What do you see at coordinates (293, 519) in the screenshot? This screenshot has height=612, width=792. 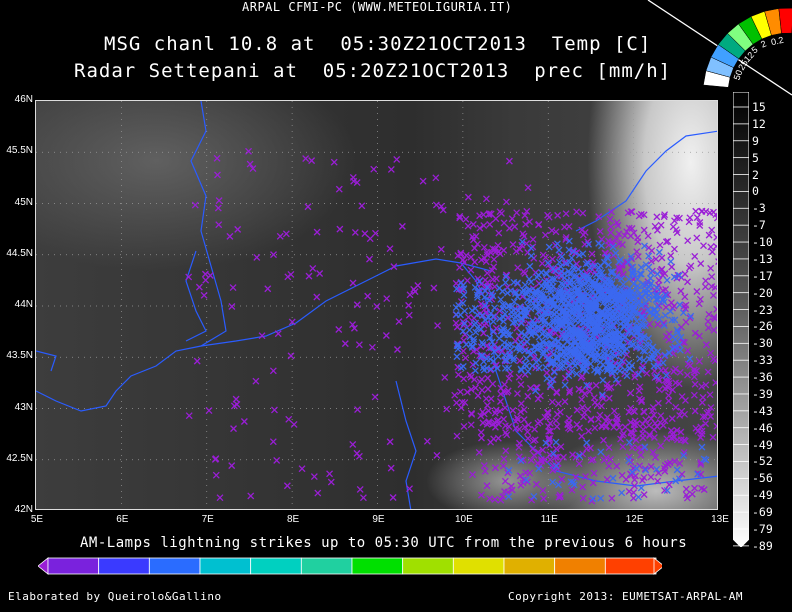 I see `lon-tick-label: 8E` at bounding box center [293, 519].